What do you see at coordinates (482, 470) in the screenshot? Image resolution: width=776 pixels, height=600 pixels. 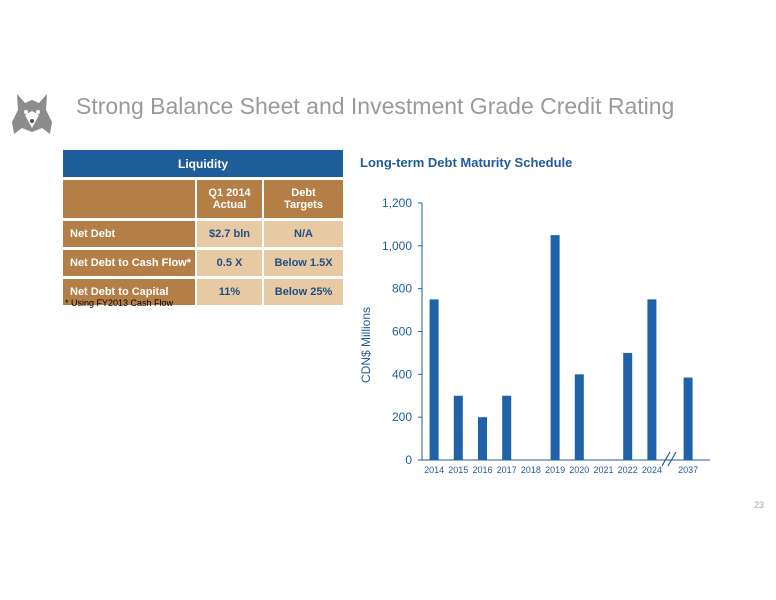 I see `x-tick-label: 2016` at bounding box center [482, 470].